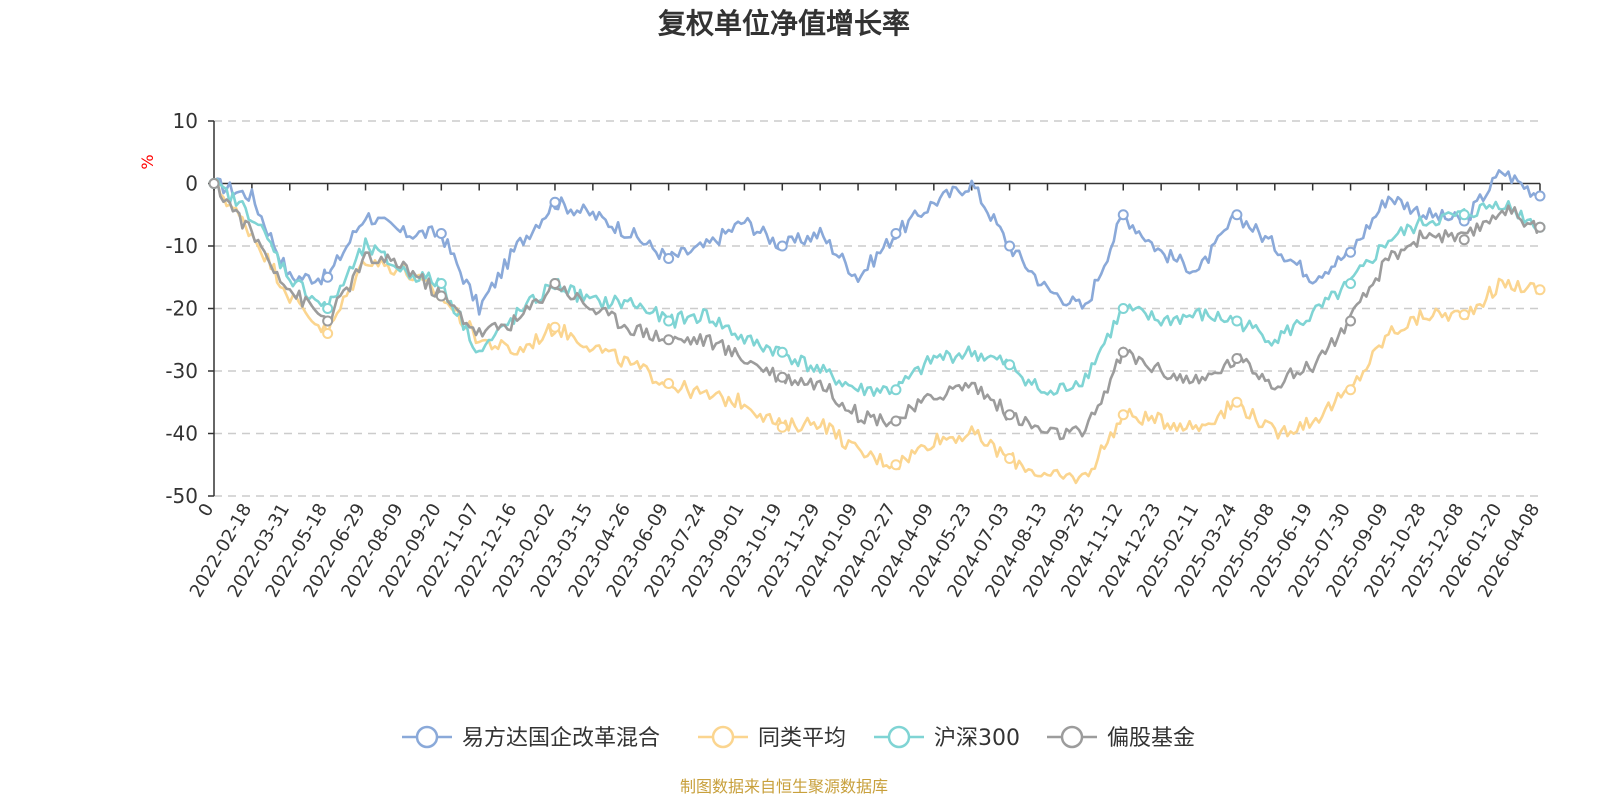 This screenshot has width=1600, height=800. I want to click on legend-label: 偏股基金, so click(1151, 738).